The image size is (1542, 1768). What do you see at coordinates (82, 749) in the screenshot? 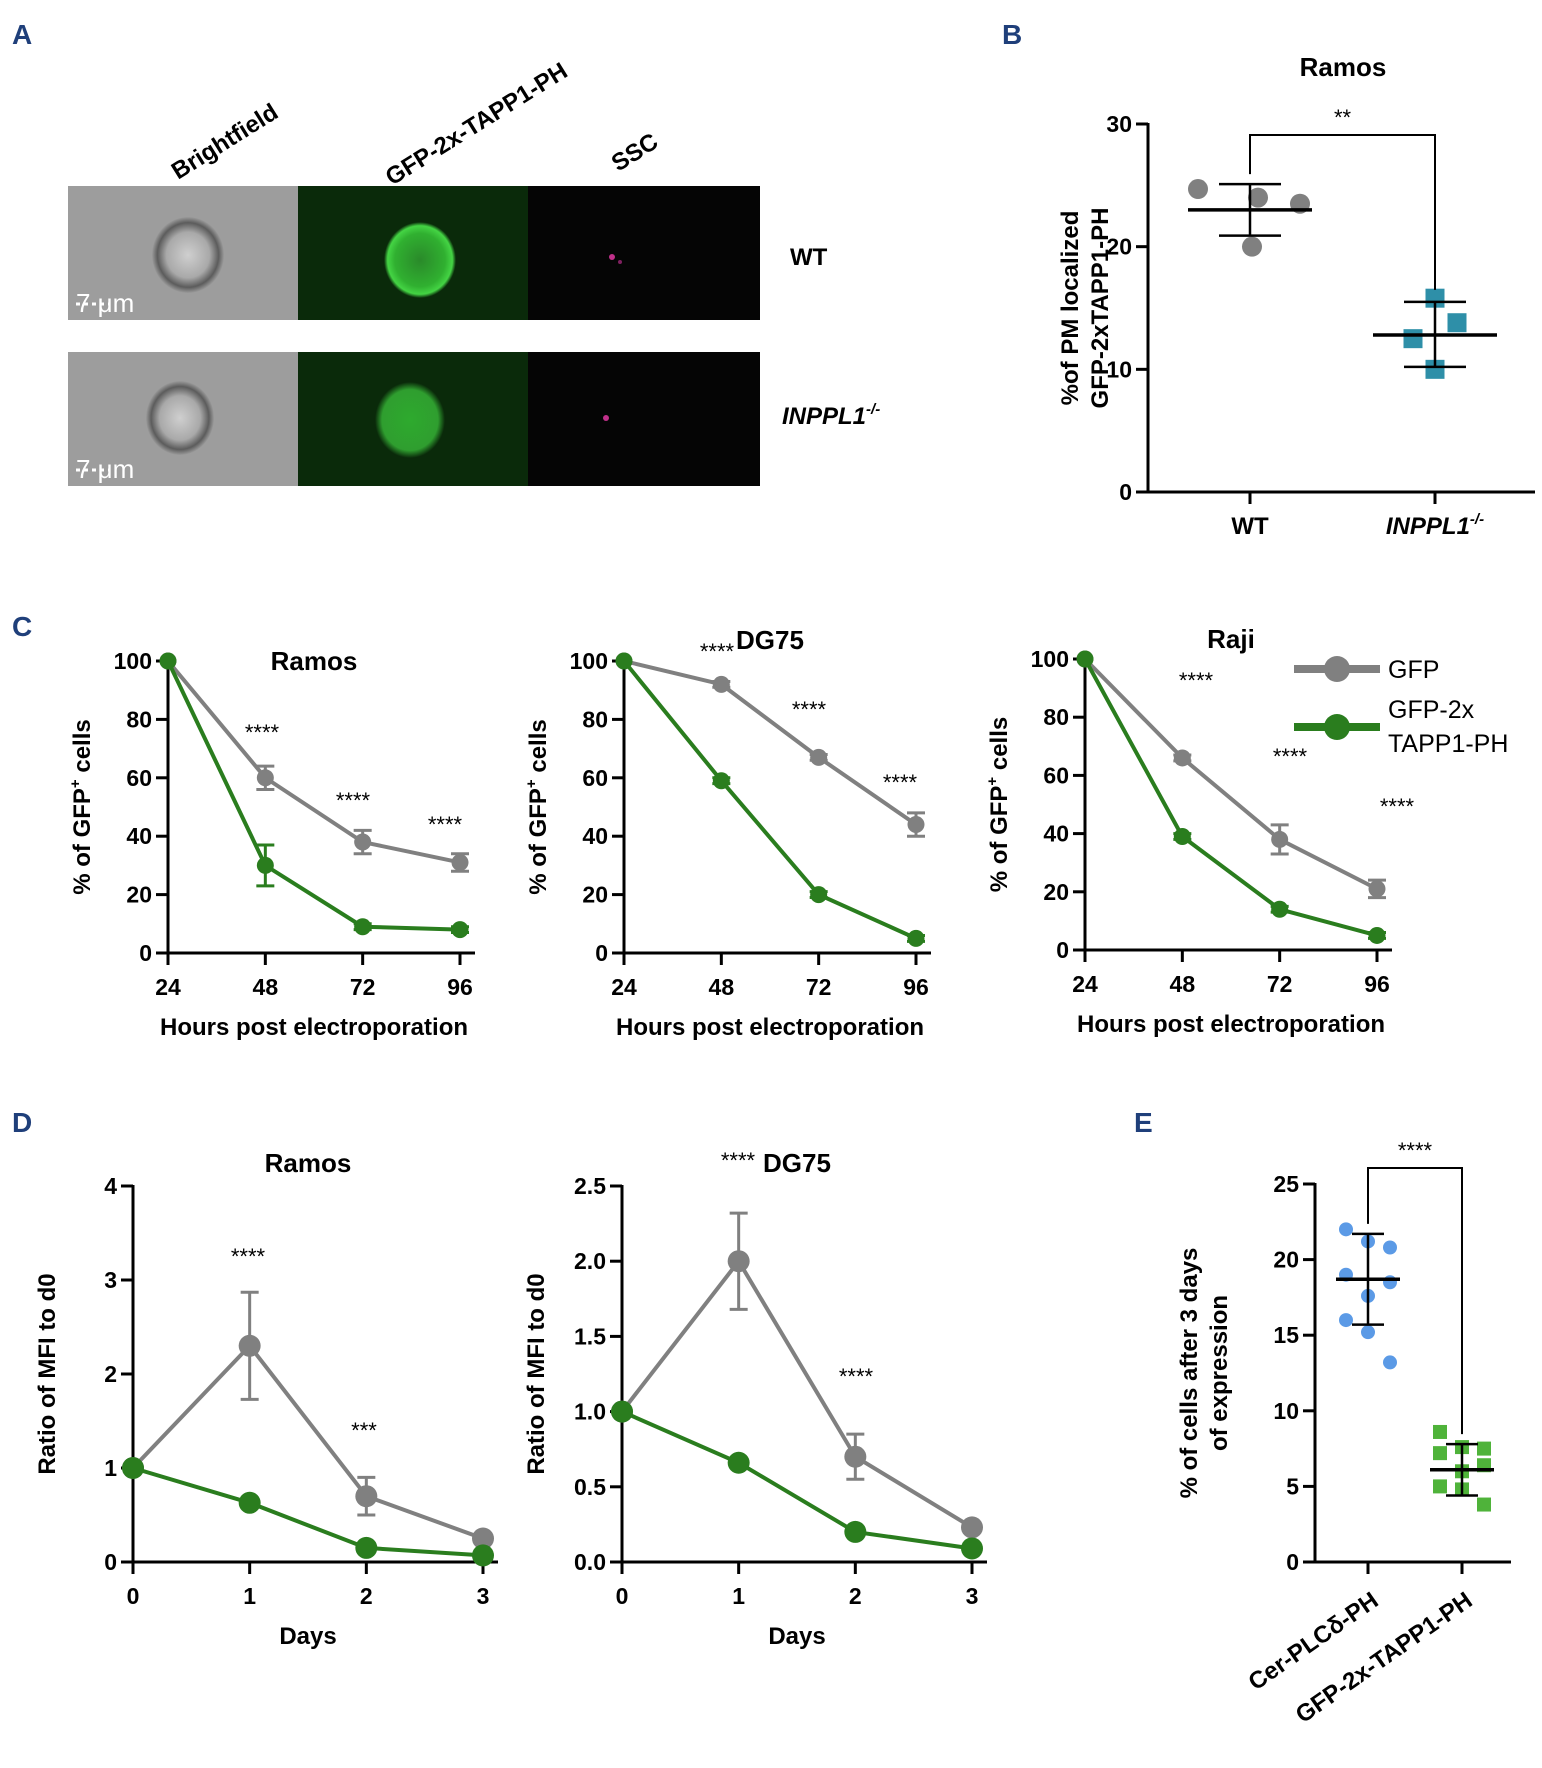
I see `y-axis-label-tail: cells` at bounding box center [82, 749].